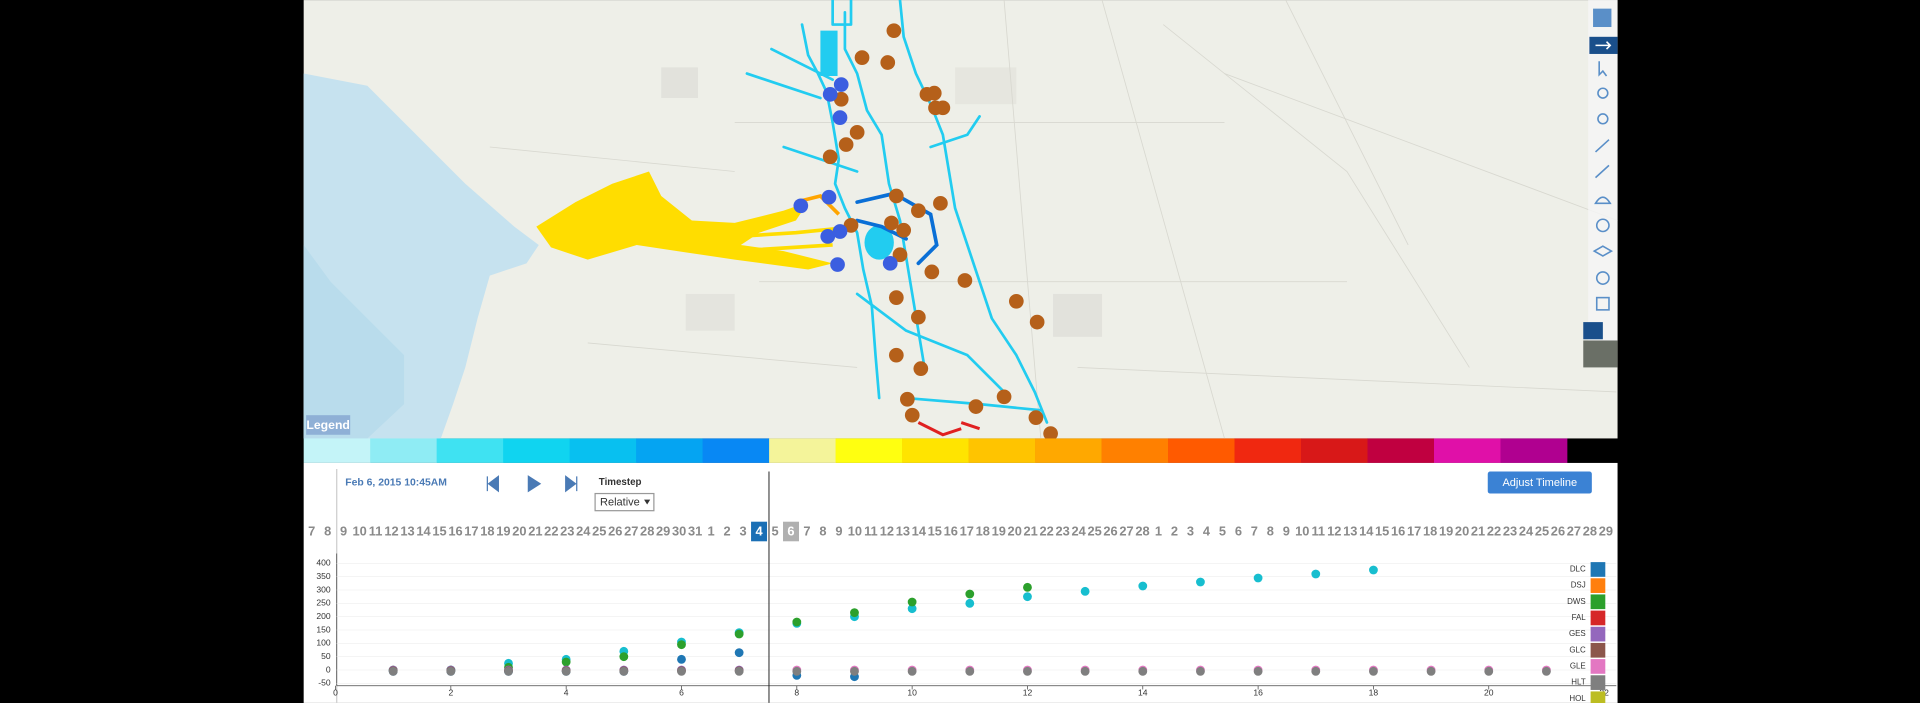 Image resolution: width=1920 pixels, height=703 pixels. Describe the element at coordinates (335, 692) in the screenshot. I see `x-tick-label: 0` at that location.